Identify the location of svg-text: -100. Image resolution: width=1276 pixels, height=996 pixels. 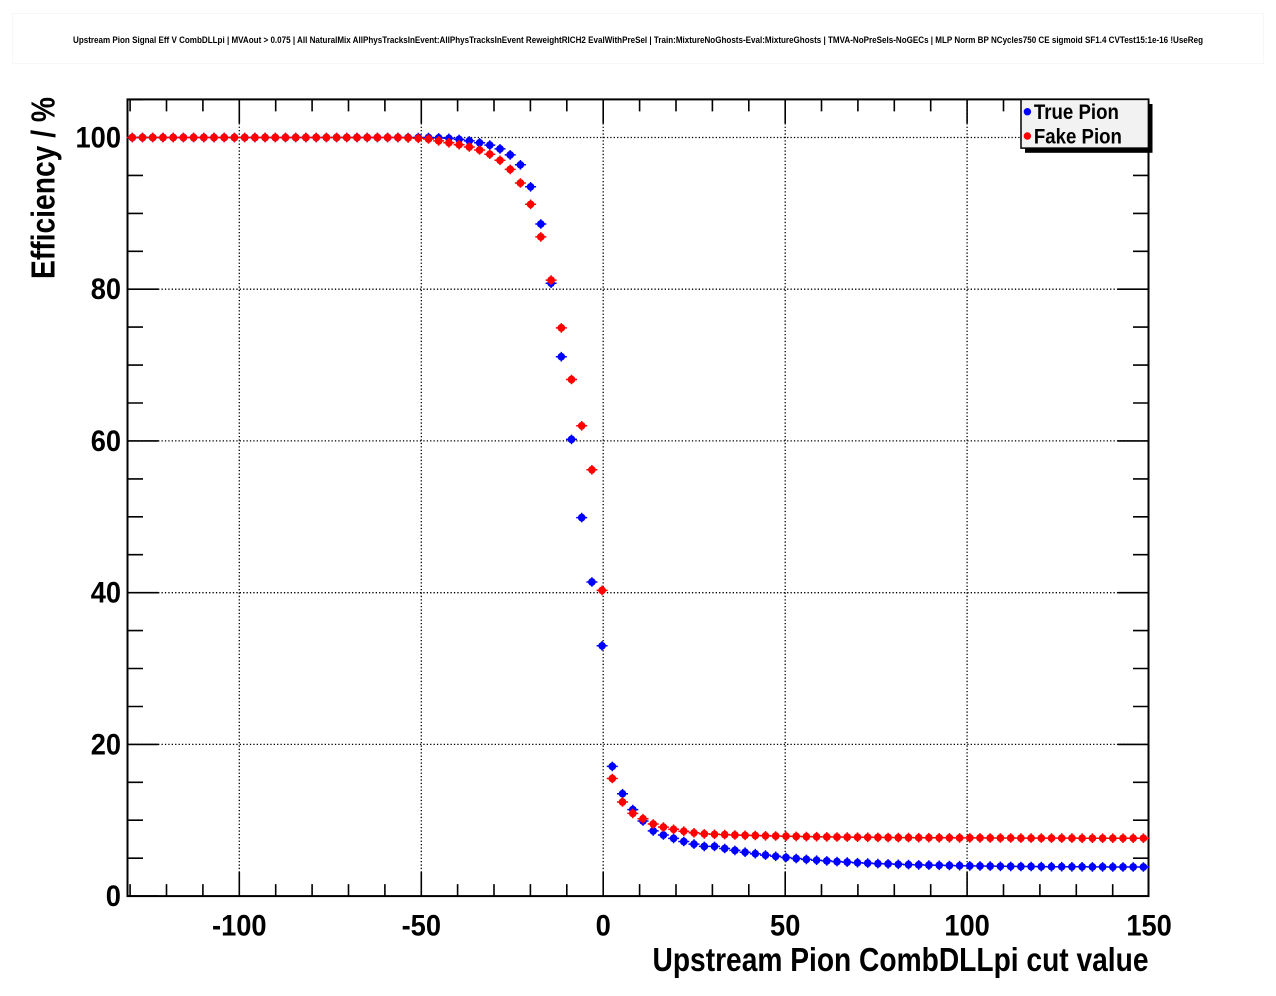
(239, 926).